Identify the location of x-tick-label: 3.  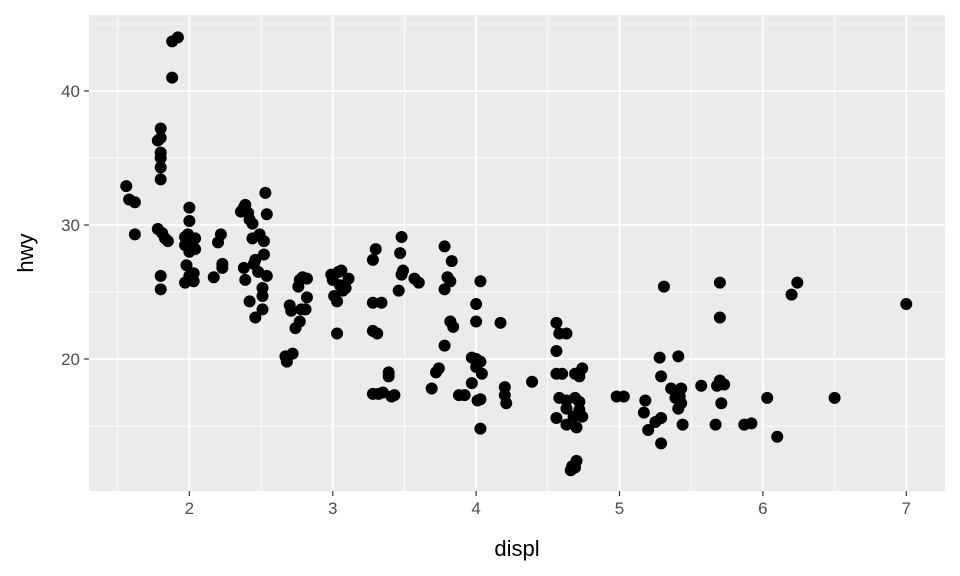
(332, 508).